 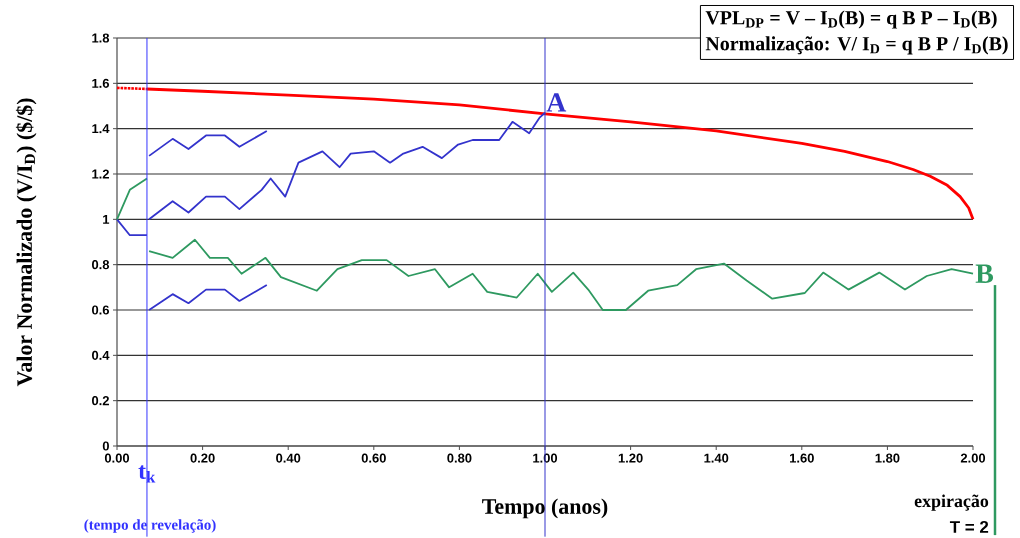 What do you see at coordinates (802, 458) in the screenshot?
I see `x-tick-label: 1.60` at bounding box center [802, 458].